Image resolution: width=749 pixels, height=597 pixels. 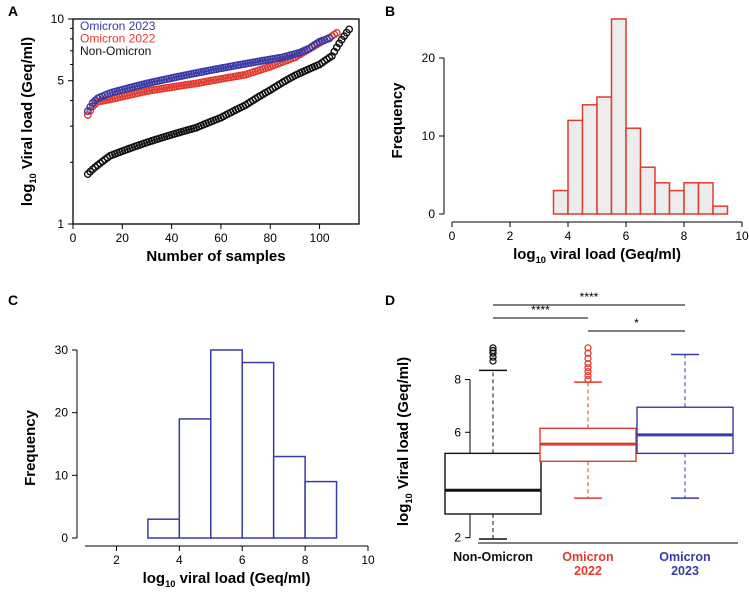 I want to click on x-tick-label: 100, so click(x=320, y=238).